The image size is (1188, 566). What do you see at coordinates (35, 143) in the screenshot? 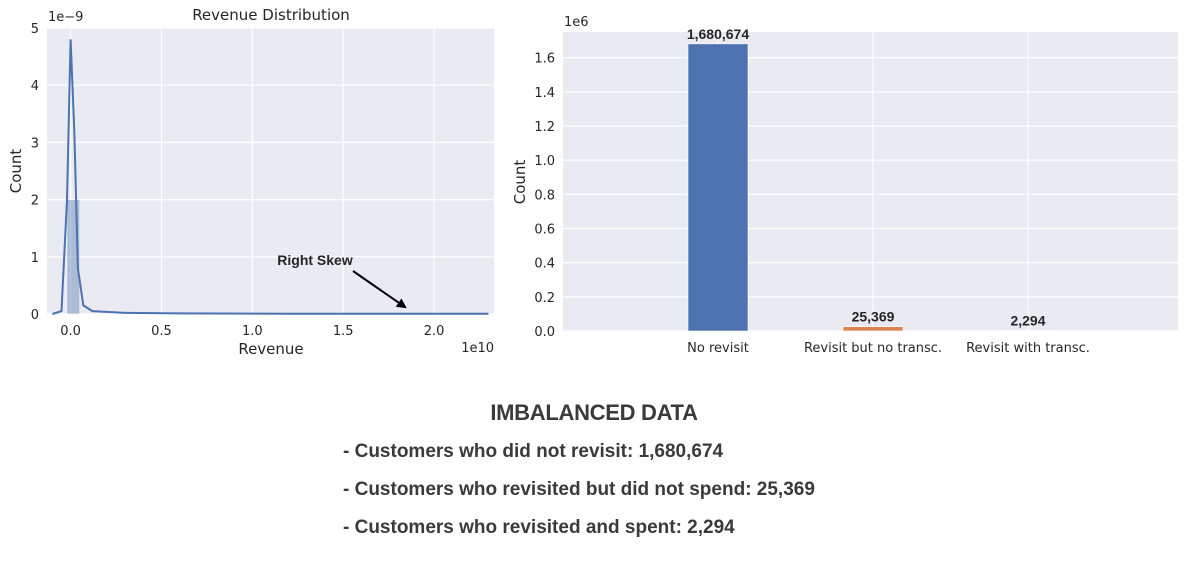
I see `histogram-y-tick-label: 3` at bounding box center [35, 143].